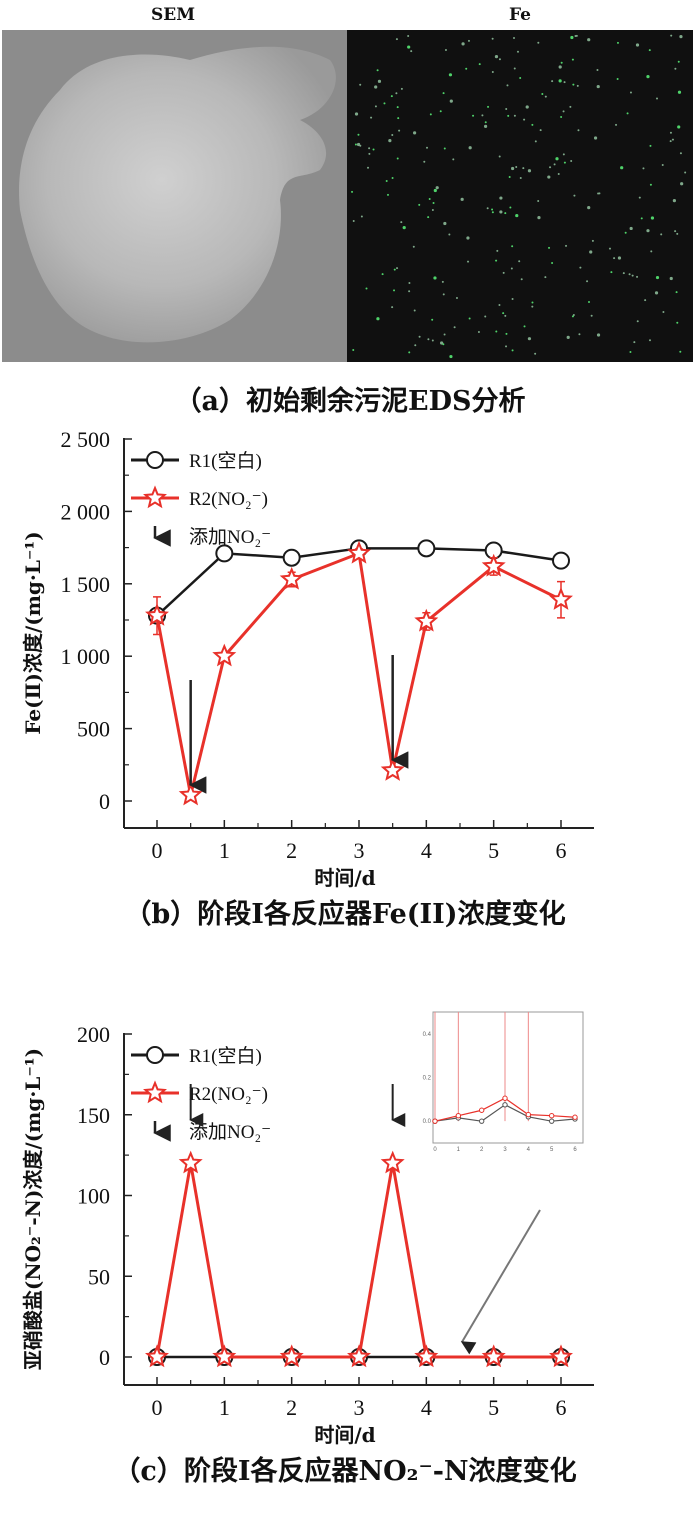 The image size is (700, 1516). I want to click on y-tick-label: 2 500, so click(86, 439).